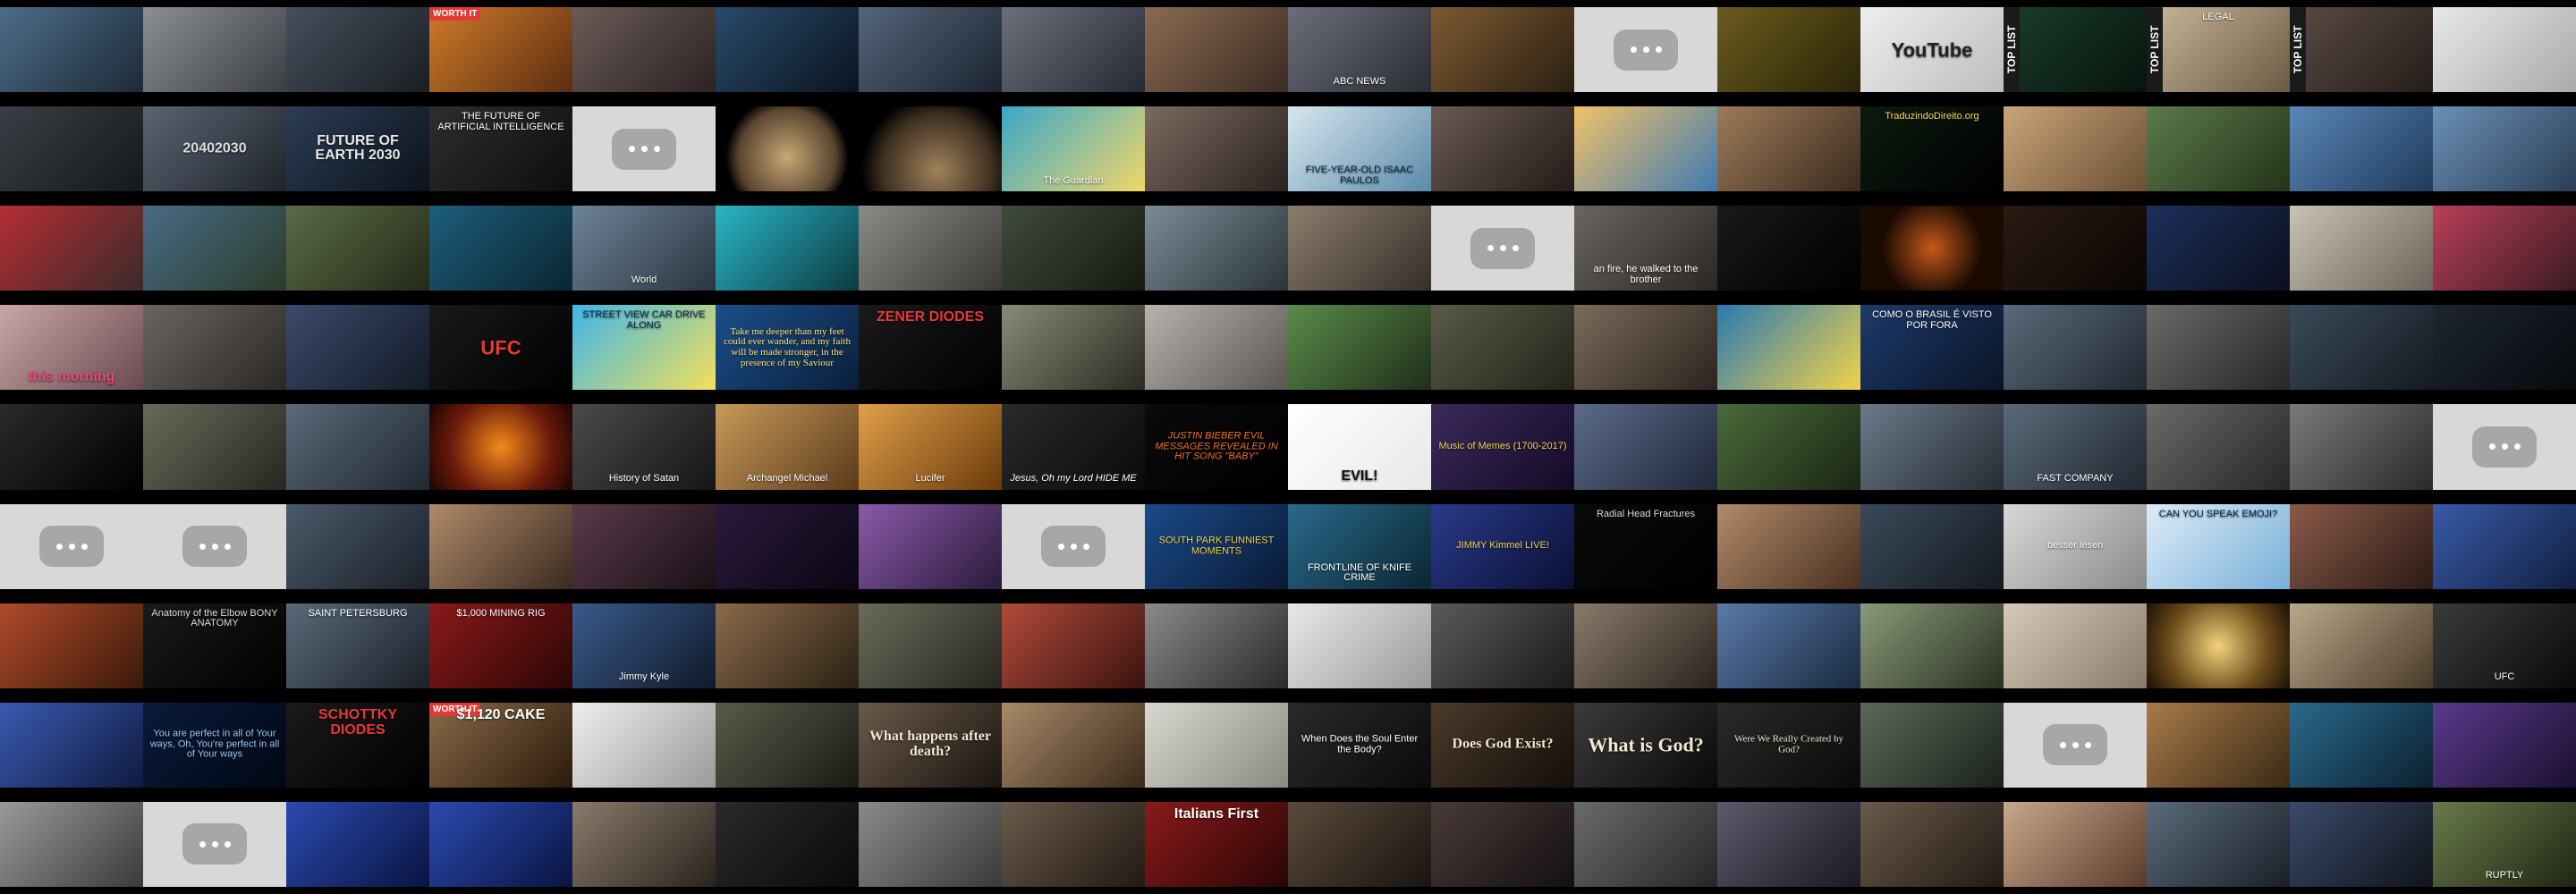 This screenshot has width=2576, height=894. What do you see at coordinates (357, 745) in the screenshot?
I see `video-thumbnail: SCHOTTKY DIODES` at bounding box center [357, 745].